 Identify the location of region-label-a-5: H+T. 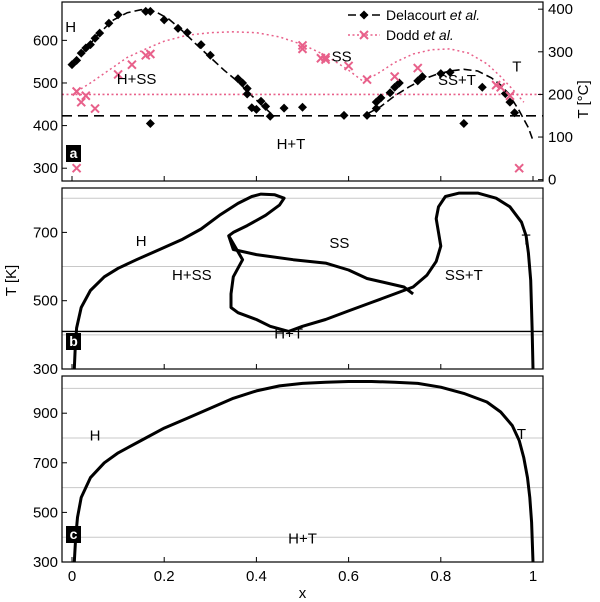
(291, 144).